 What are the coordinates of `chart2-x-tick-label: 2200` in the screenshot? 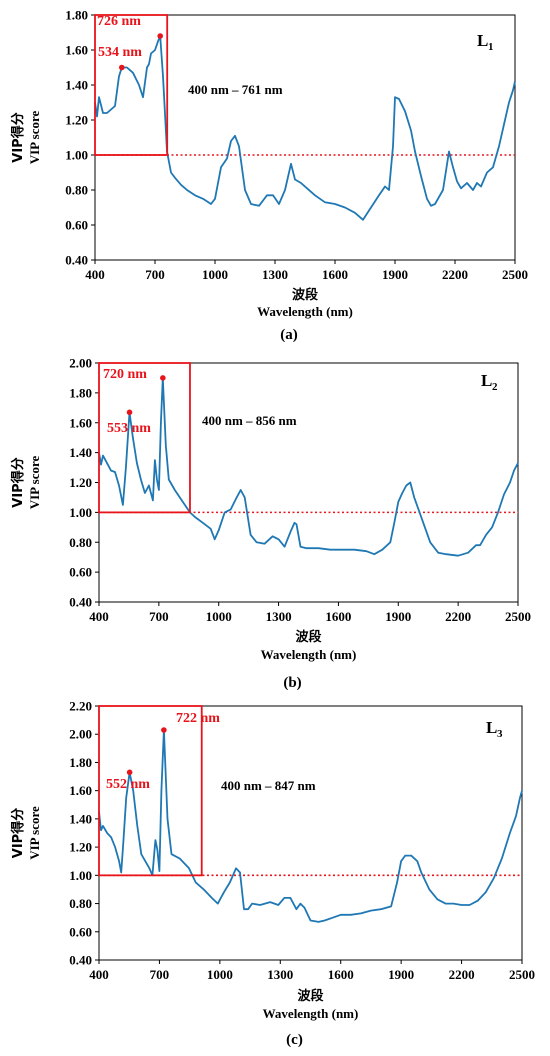 It's located at (458, 616).